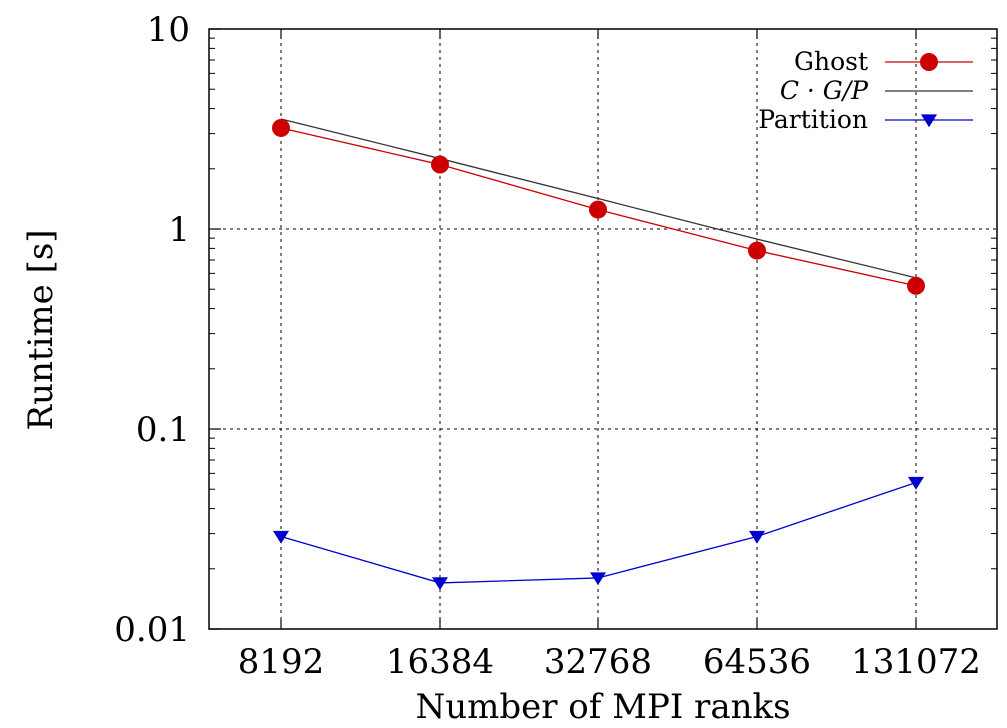 The height and width of the screenshot is (728, 1007). Describe the element at coordinates (757, 662) in the screenshot. I see `x-tick-label: 64536` at that location.